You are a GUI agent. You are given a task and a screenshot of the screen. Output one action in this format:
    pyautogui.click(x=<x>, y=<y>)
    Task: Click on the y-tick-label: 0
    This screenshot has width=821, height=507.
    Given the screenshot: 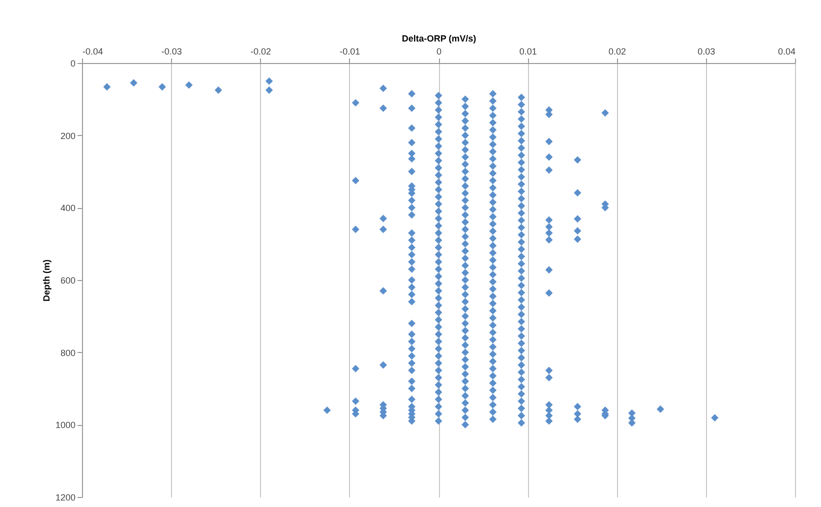 What is the action you would take?
    pyautogui.click(x=73, y=63)
    